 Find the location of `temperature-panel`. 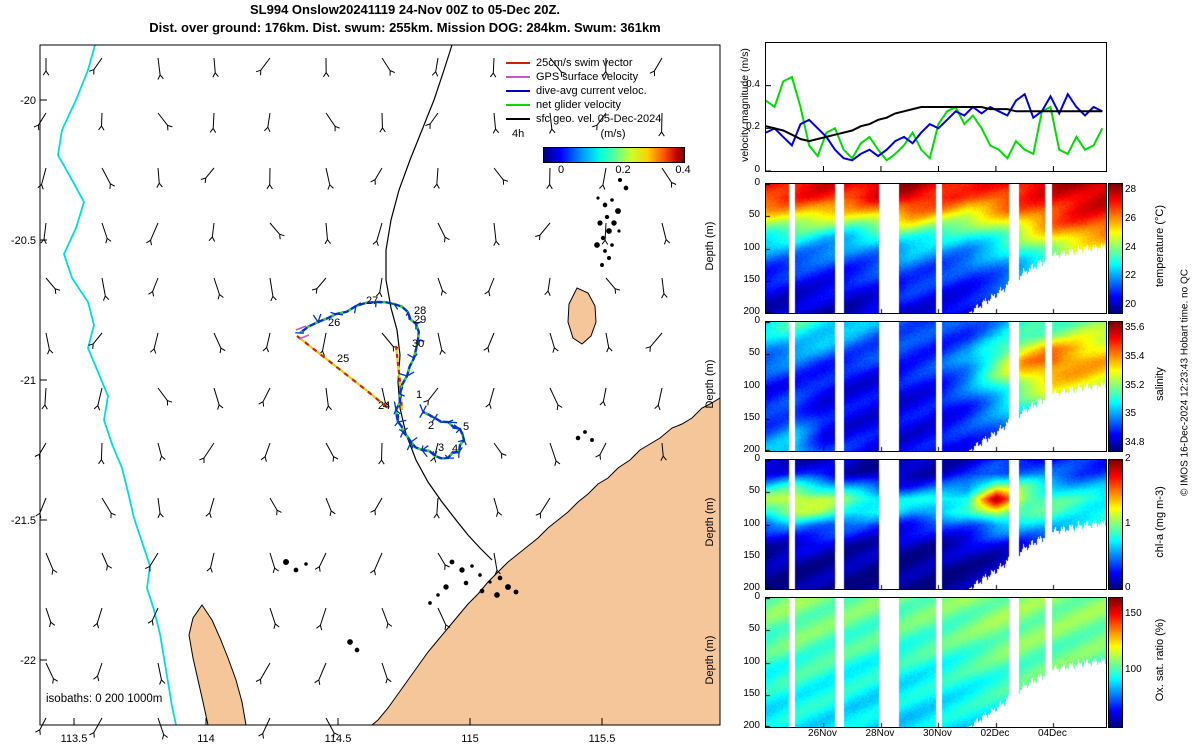

temperature-panel is located at coordinates (936, 248).